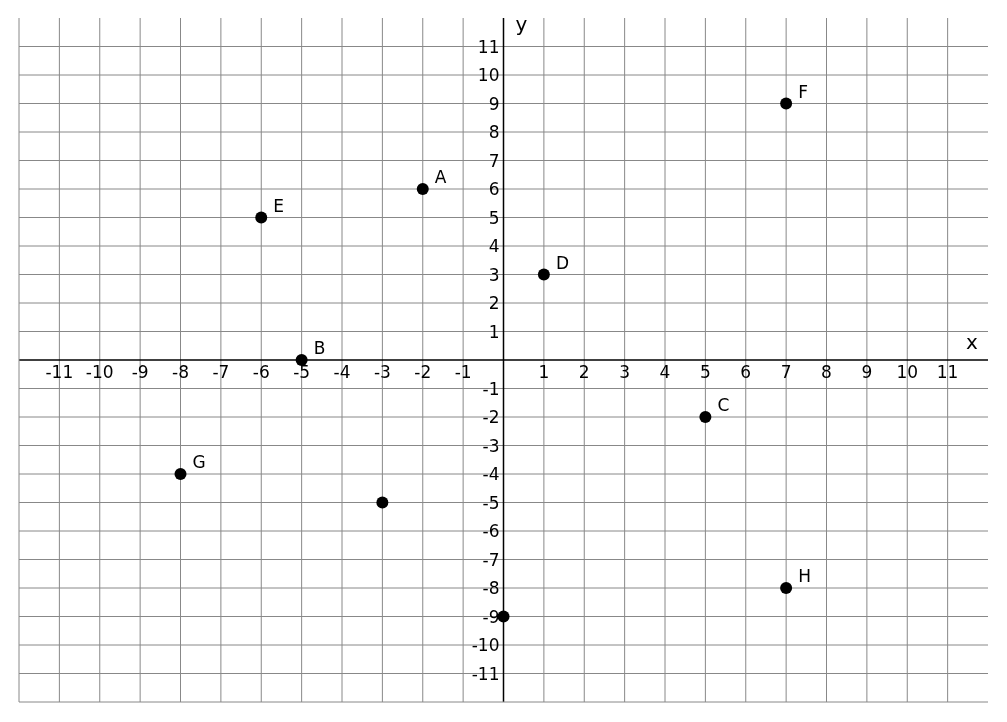  I want to click on y-tick-label: 11, so click(488, 46).